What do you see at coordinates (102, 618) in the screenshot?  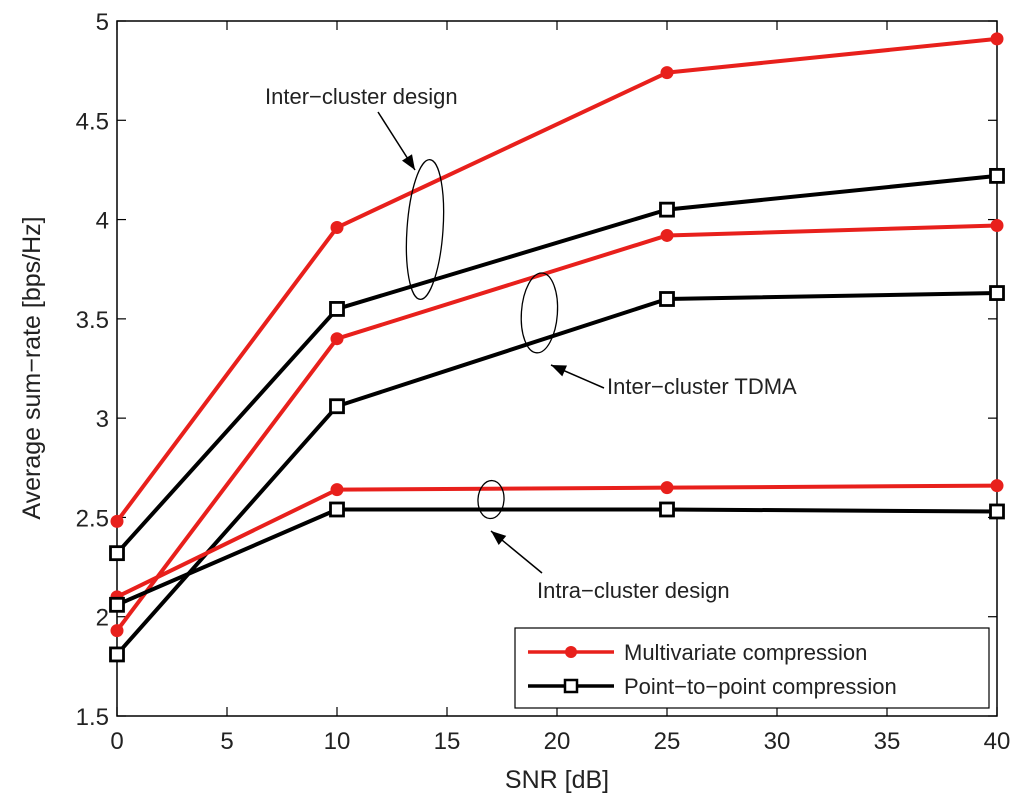 I see `y-tick-label: 2` at bounding box center [102, 618].